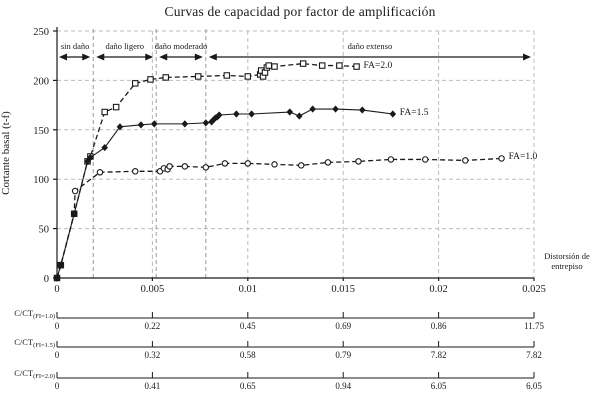 Image resolution: width=600 pixels, height=402 pixels. I want to click on svg-text: 0.79, so click(343, 355).